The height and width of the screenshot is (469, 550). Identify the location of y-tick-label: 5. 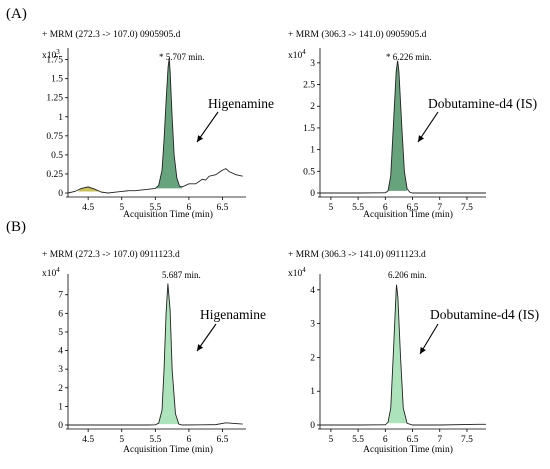
(60, 333).